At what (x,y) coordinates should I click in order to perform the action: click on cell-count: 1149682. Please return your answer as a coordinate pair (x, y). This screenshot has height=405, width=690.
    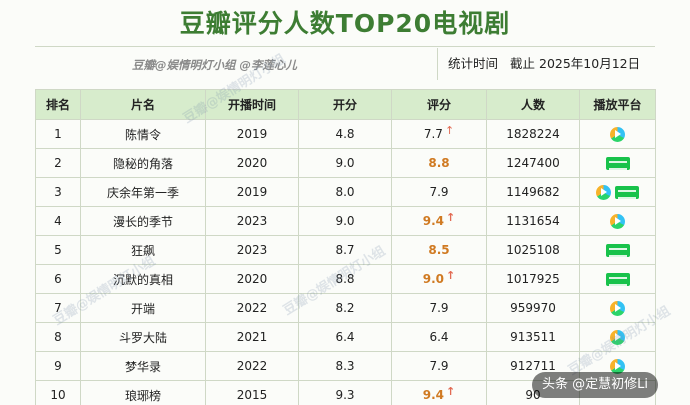
    Looking at the image, I should click on (533, 192).